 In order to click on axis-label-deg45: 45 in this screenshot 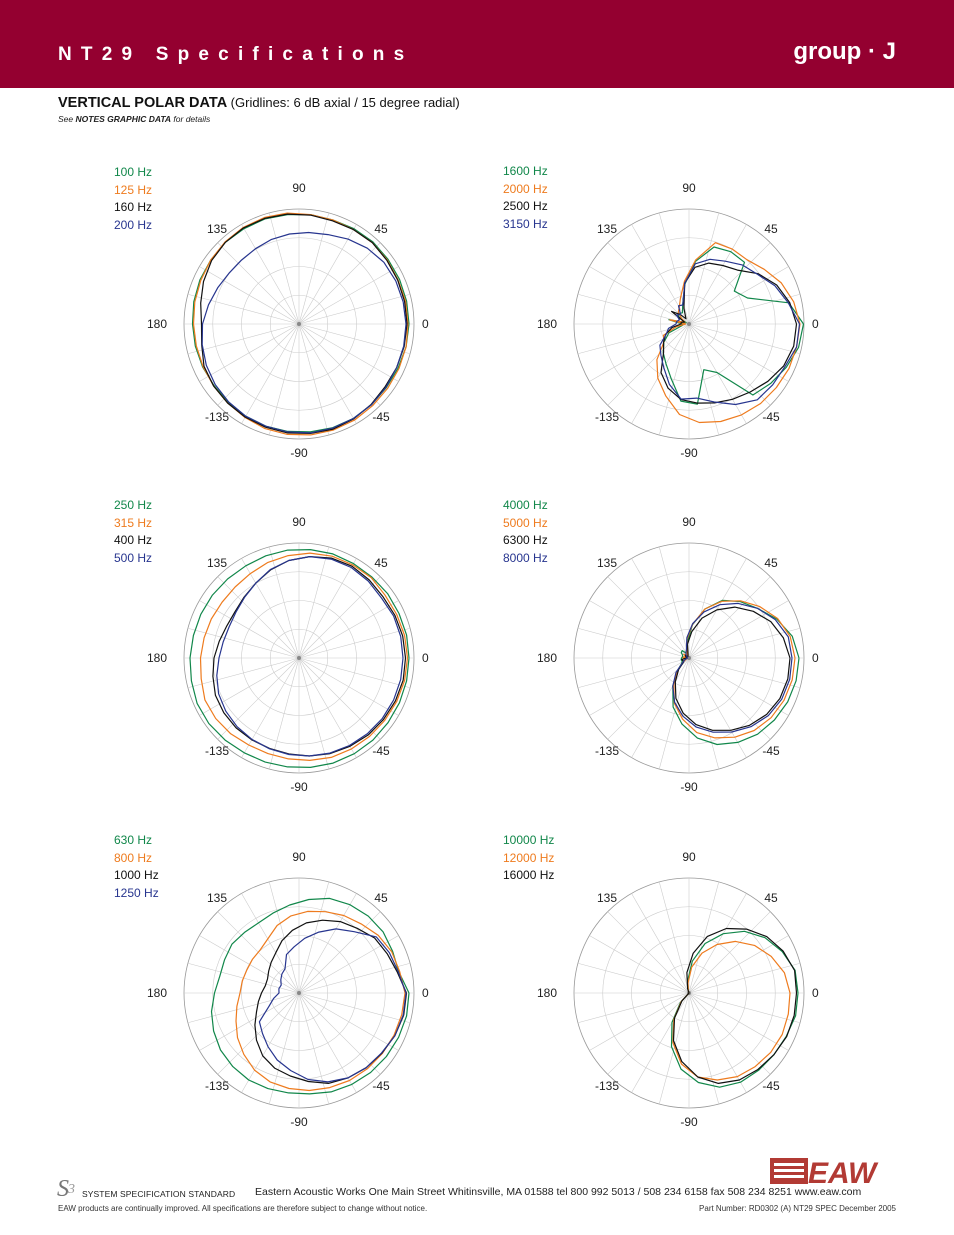, I will do `click(381, 898)`.